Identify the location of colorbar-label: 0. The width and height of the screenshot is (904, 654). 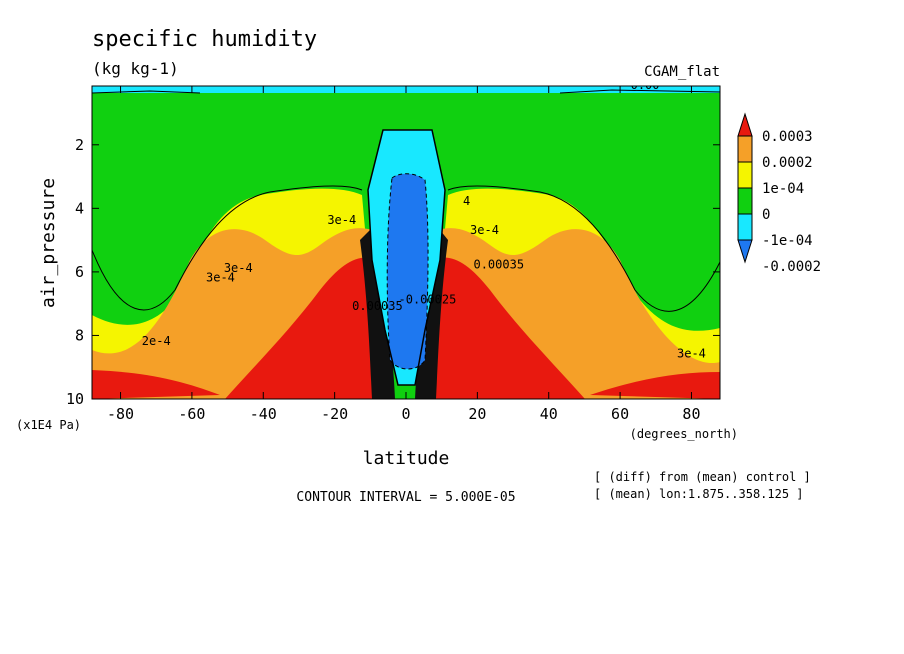
(766, 215).